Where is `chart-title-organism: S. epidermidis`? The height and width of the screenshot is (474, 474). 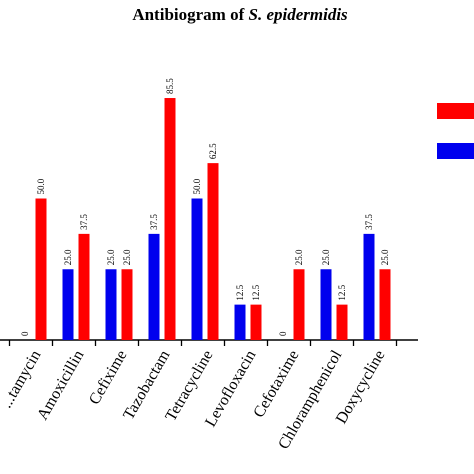 chart-title-organism: S. epidermidis is located at coordinates (299, 14).